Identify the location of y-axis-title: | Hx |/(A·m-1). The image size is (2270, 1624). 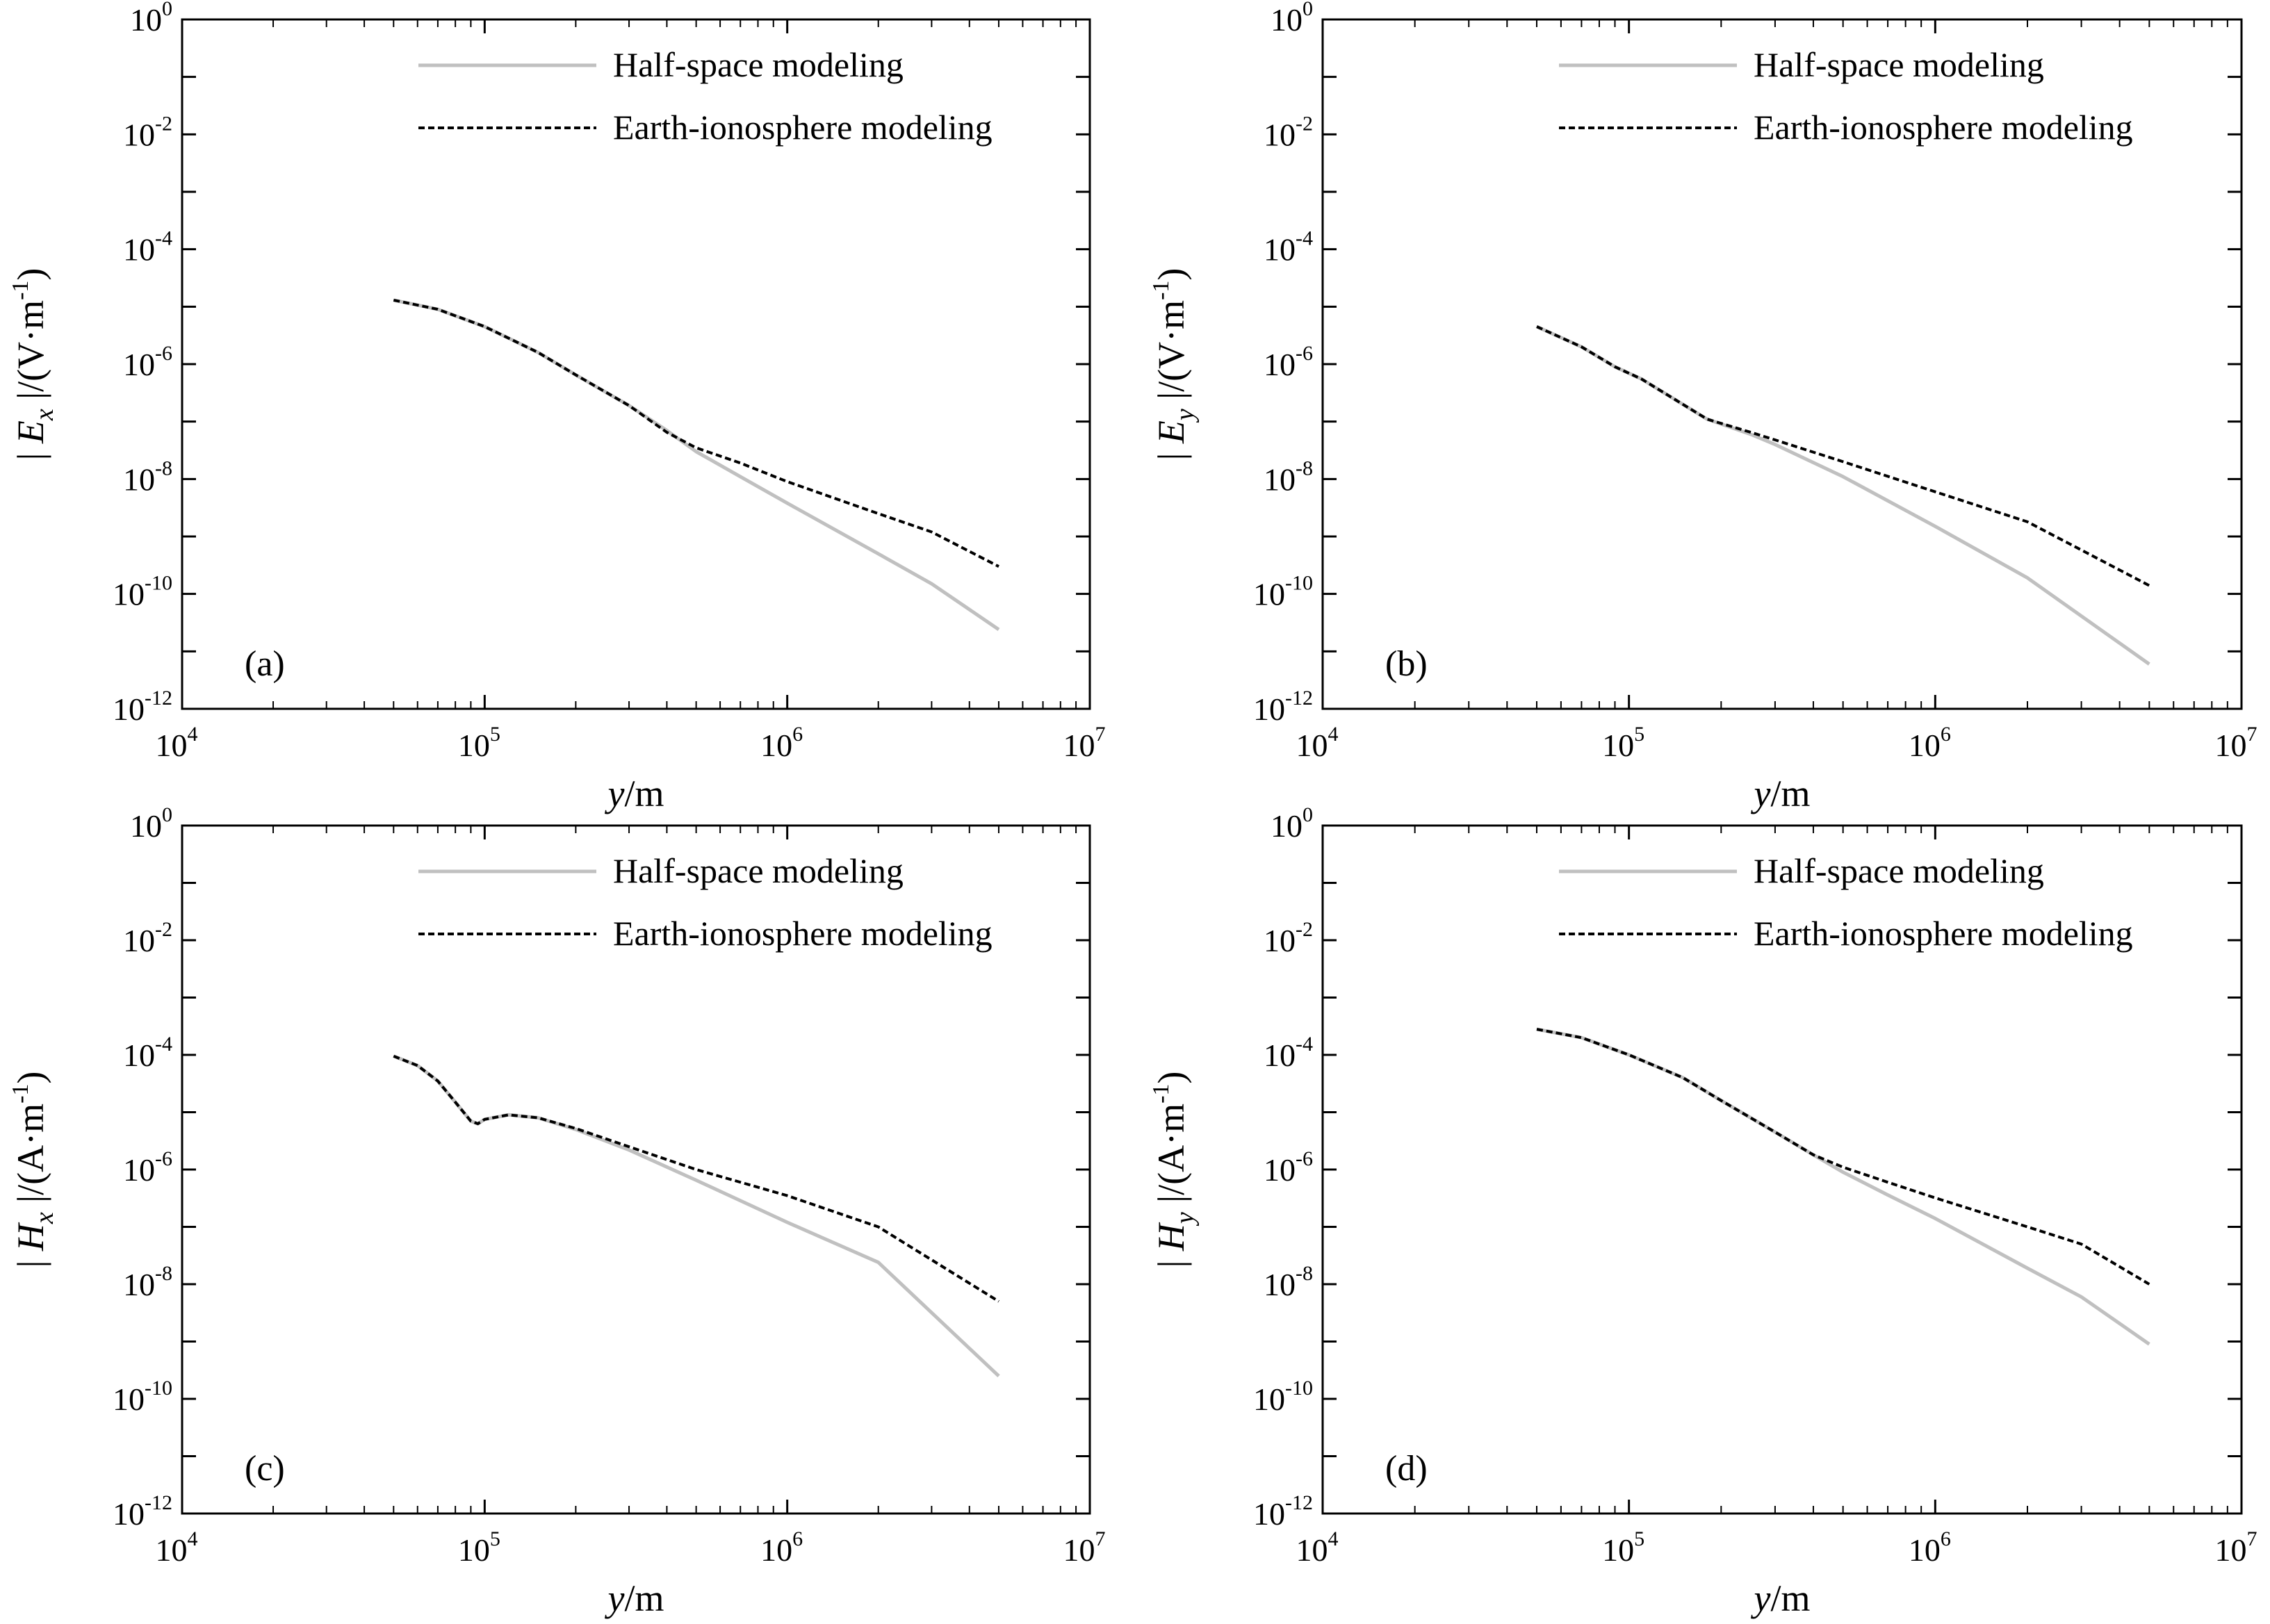
(33, 1170).